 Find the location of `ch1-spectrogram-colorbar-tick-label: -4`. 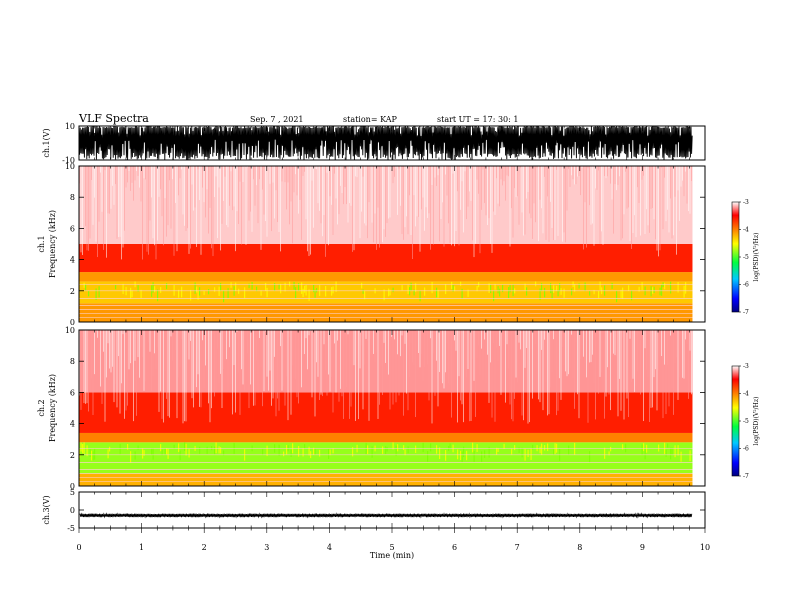

ch1-spectrogram-colorbar-tick-label: -4 is located at coordinates (746, 230).